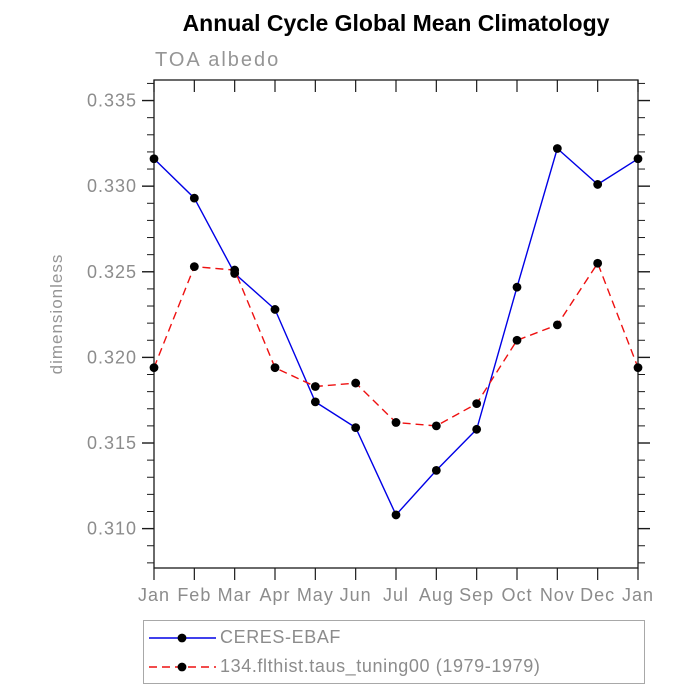  What do you see at coordinates (356, 595) in the screenshot?
I see `x-tick-label: Jun` at bounding box center [356, 595].